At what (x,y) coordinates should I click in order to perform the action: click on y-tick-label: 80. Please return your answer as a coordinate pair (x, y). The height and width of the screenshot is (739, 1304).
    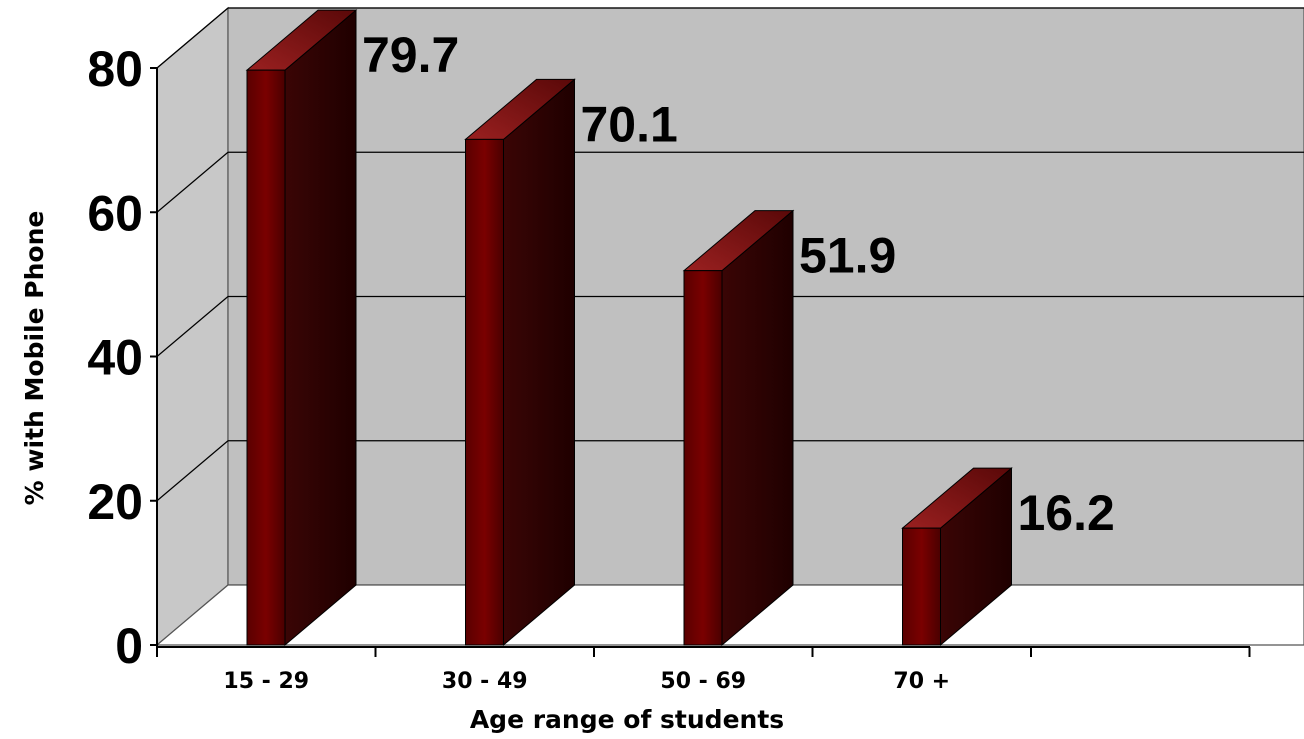
    Looking at the image, I should click on (115, 69).